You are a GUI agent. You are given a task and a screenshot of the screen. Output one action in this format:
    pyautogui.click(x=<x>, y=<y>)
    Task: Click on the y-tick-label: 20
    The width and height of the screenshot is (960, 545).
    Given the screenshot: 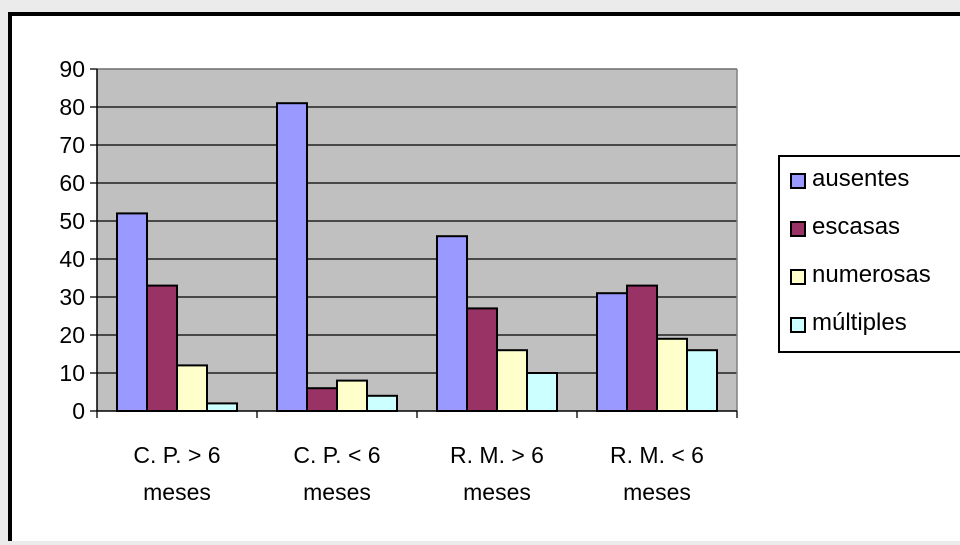 What is the action you would take?
    pyautogui.click(x=72, y=335)
    